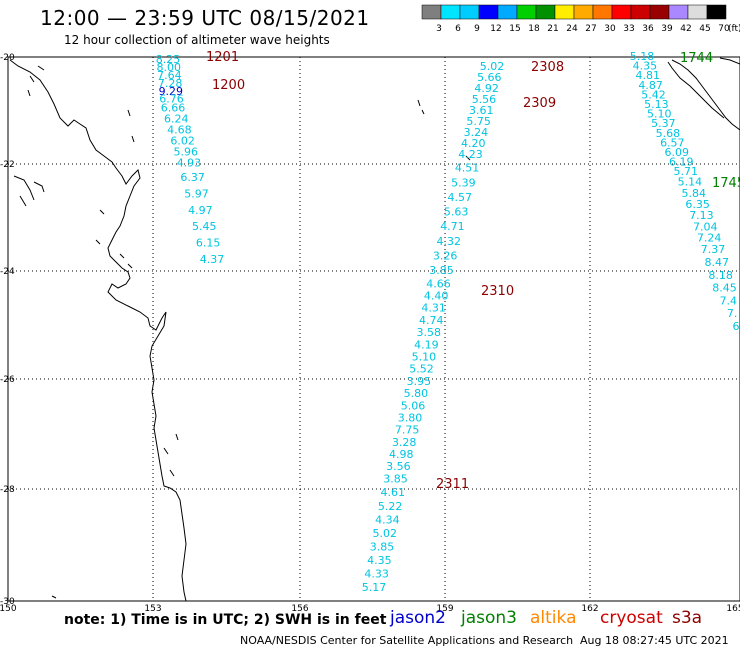  I want to click on wave-height-label: 5.13, so click(656, 104).